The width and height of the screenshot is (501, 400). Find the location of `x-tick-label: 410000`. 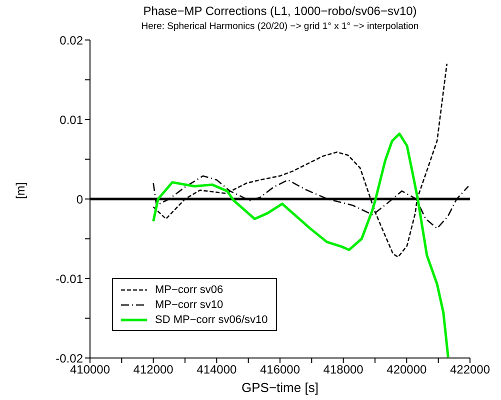

x-tick-label: 410000 is located at coordinates (90, 369).